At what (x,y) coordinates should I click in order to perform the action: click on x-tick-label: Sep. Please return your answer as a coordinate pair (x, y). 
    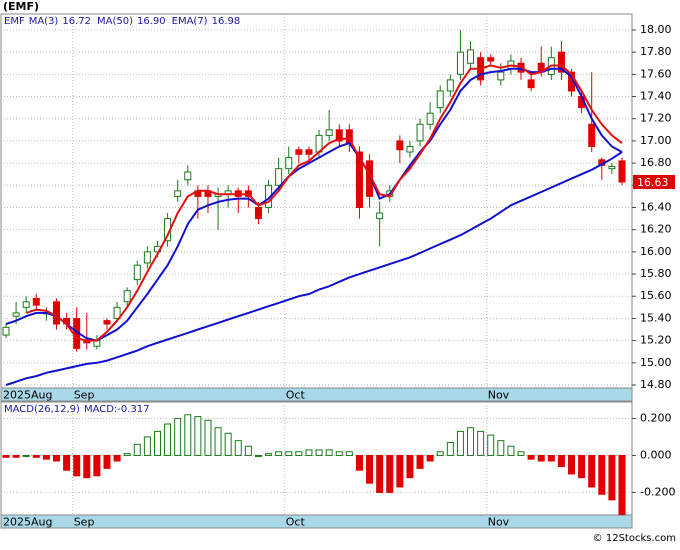
    Looking at the image, I should click on (84, 522).